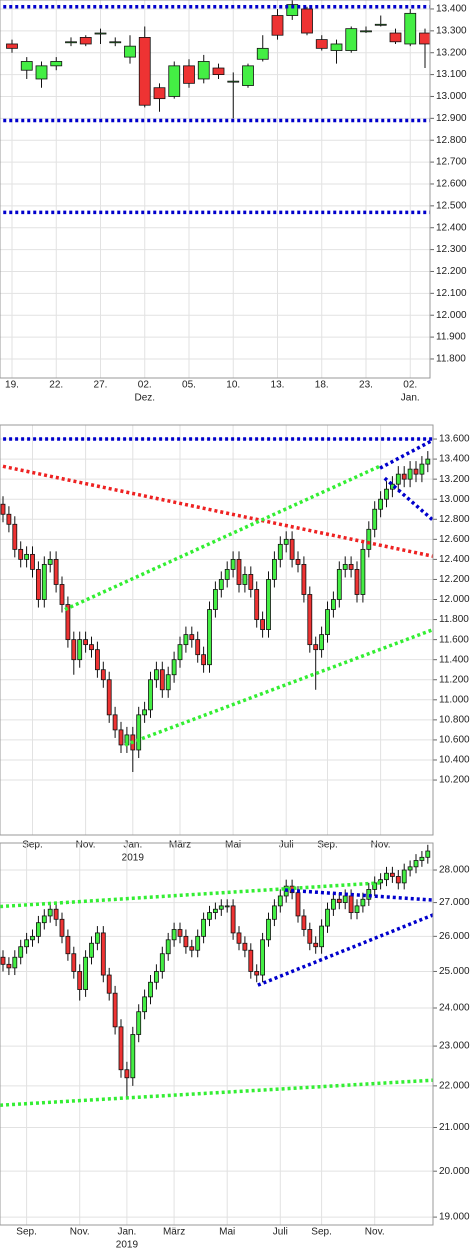 Image resolution: width=475 pixels, height=1250 pixels. Describe the element at coordinates (454, 439) in the screenshot. I see `y-tick-label: 13.600` at that location.